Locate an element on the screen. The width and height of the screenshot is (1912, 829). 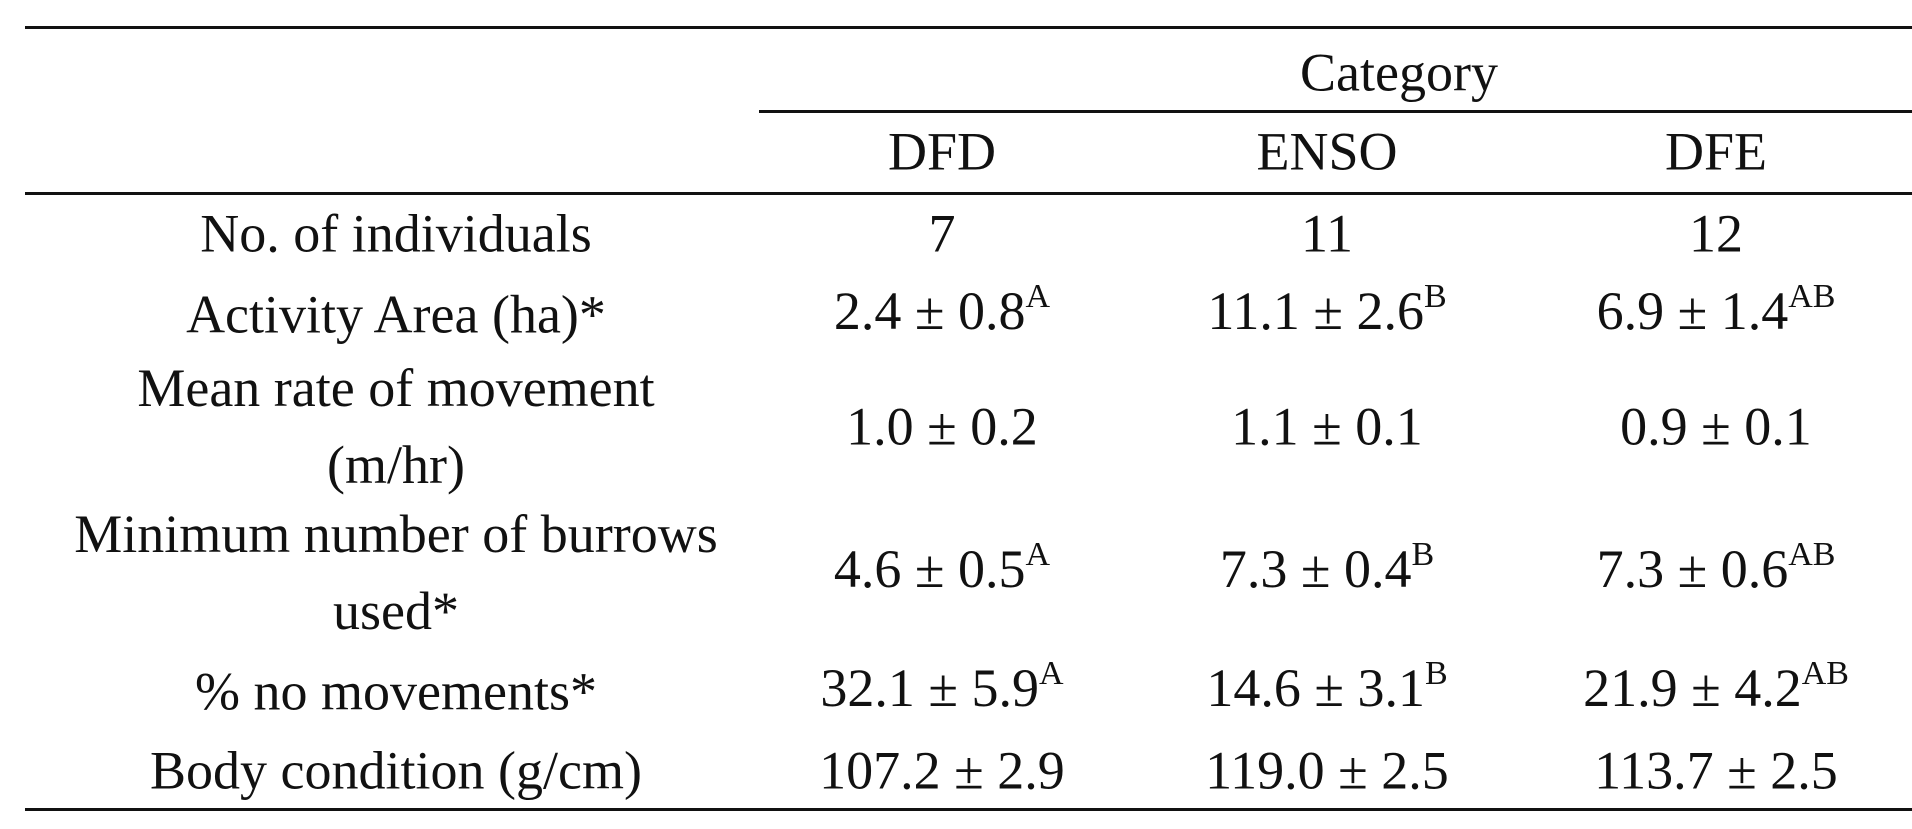
cell: 113.7 ± 2.5 is located at coordinates (1716, 771).